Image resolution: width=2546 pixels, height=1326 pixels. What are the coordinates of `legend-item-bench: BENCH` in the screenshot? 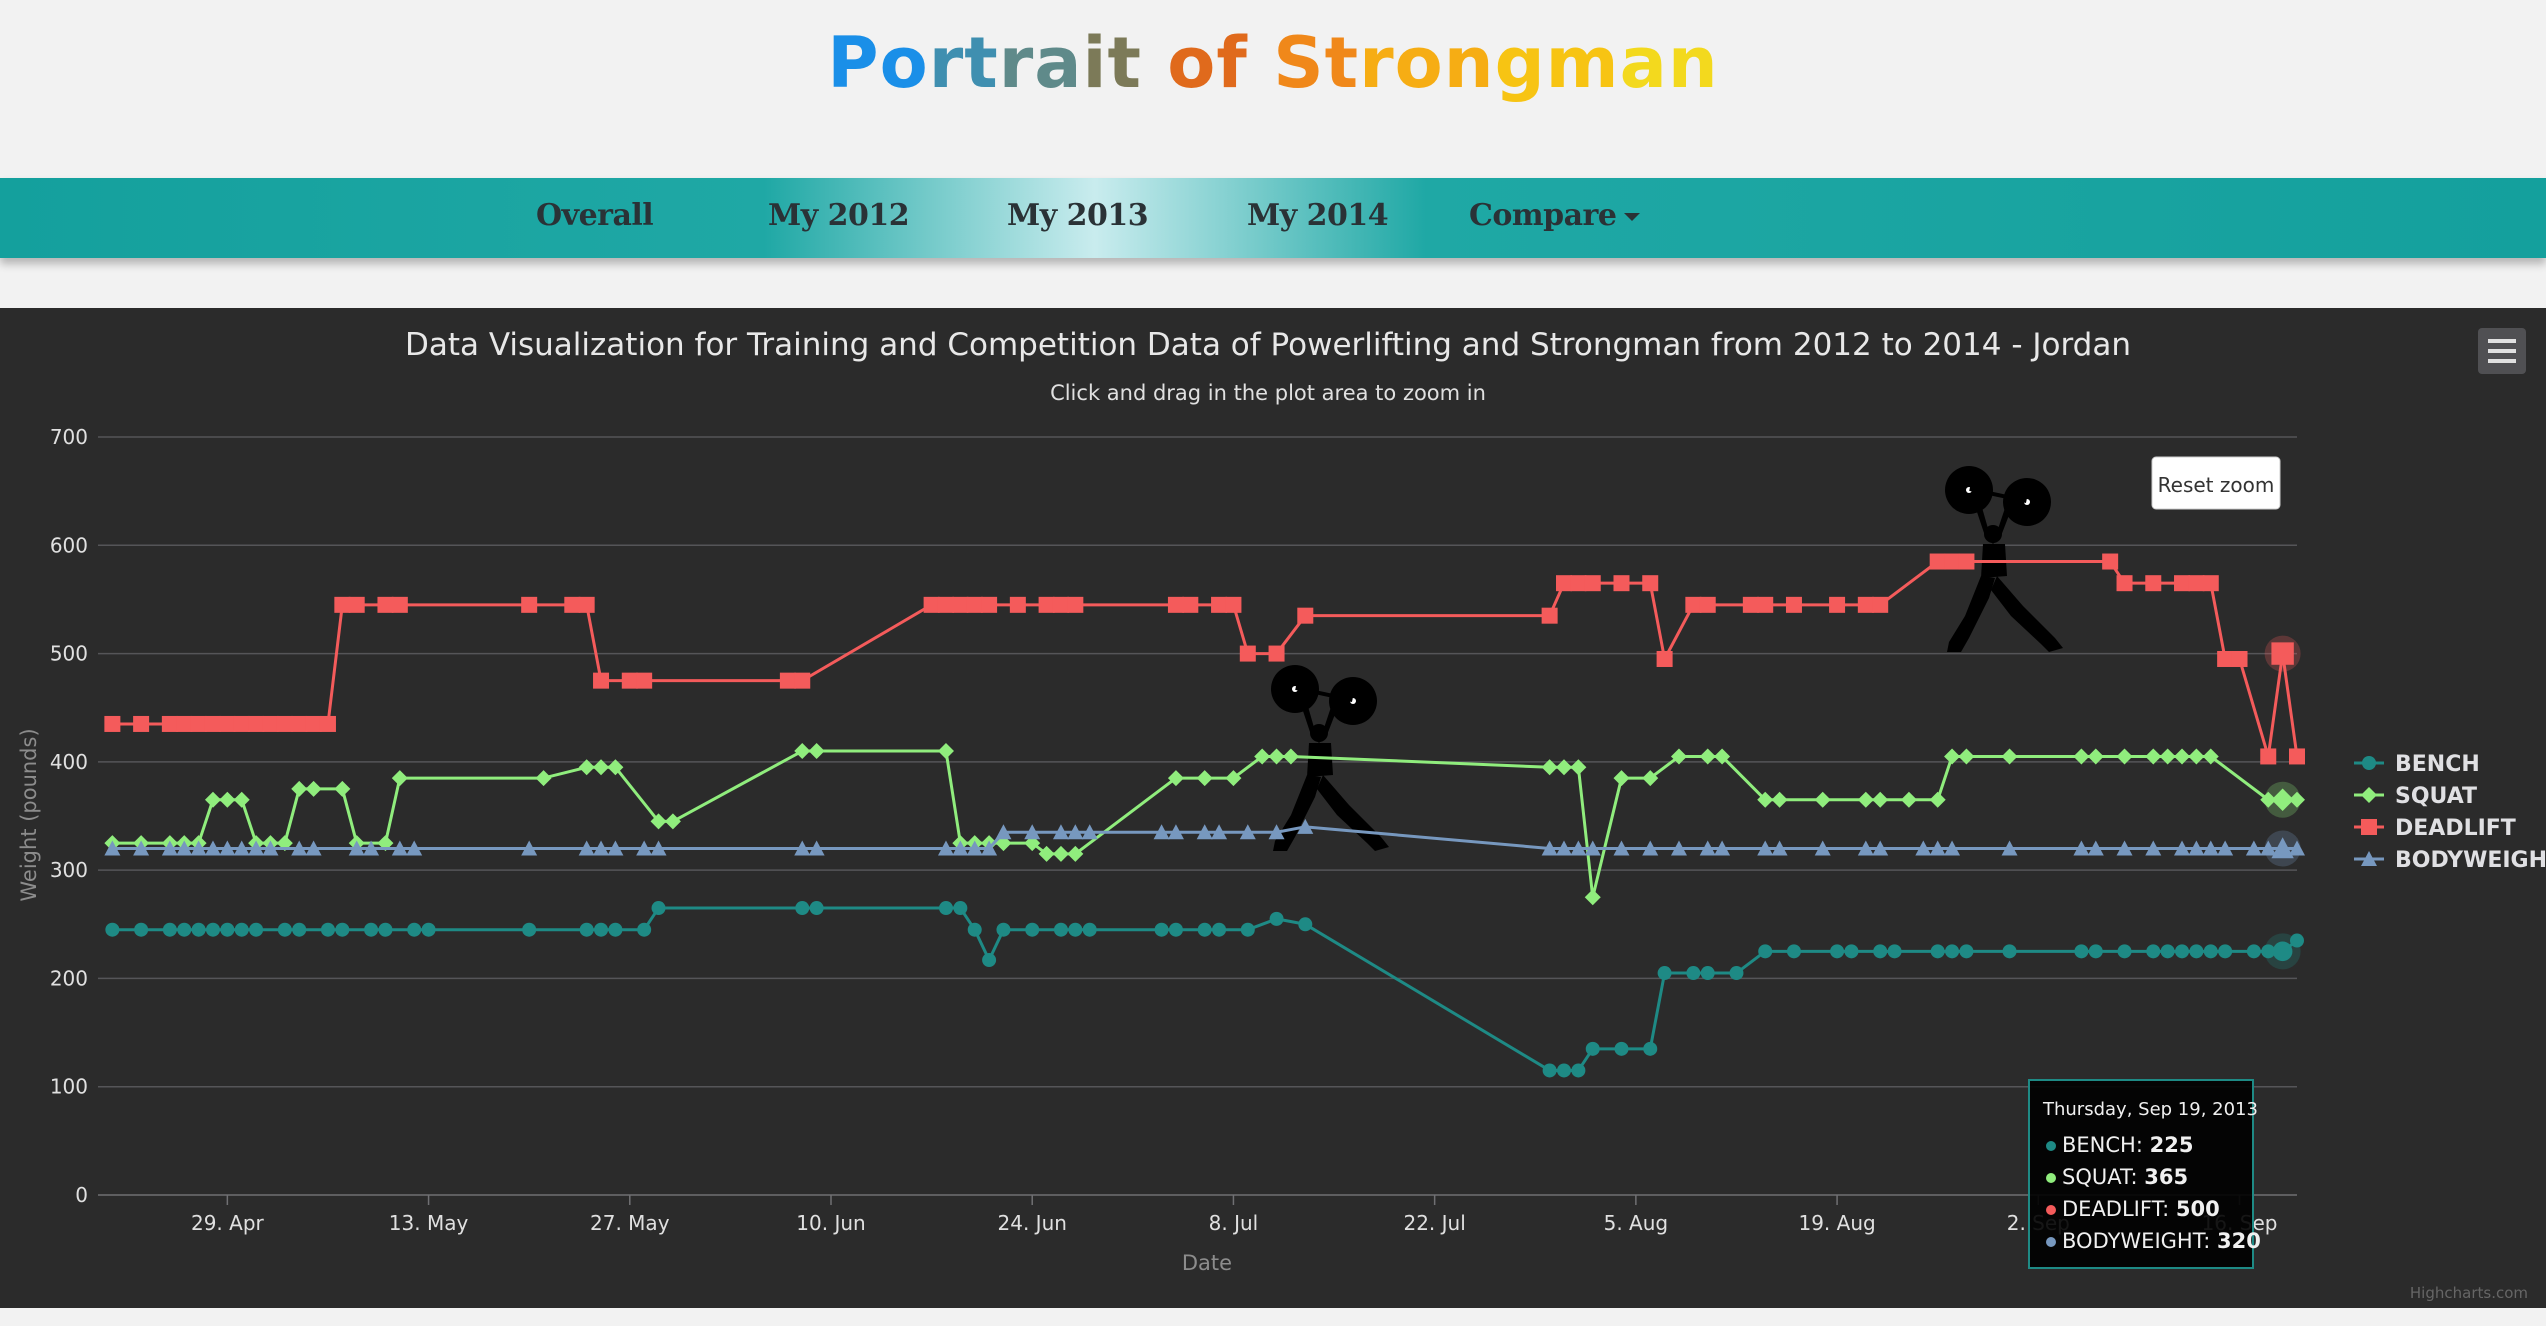 It's located at (2417, 764).